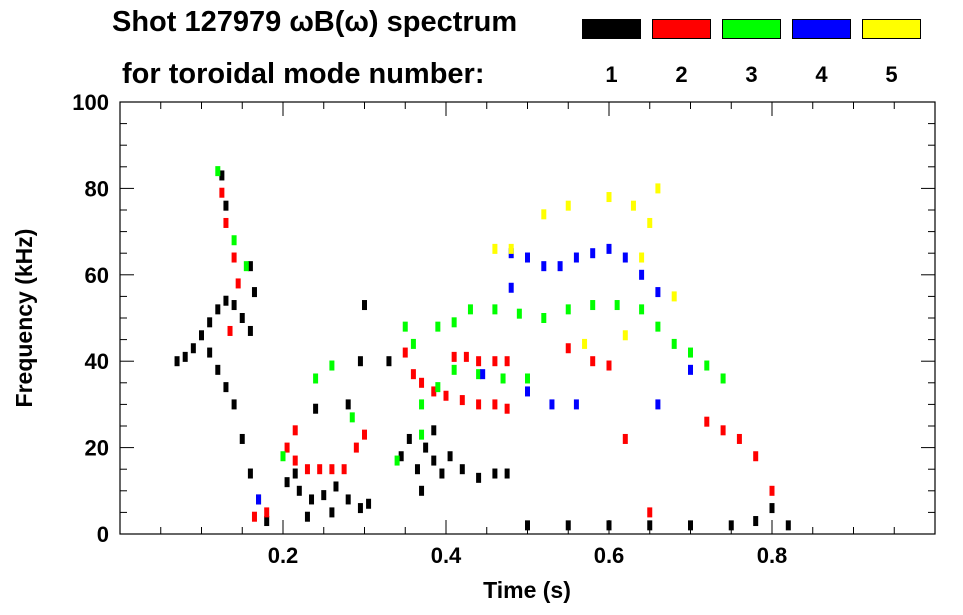 The width and height of the screenshot is (963, 615). What do you see at coordinates (24, 318) in the screenshot?
I see `y-axis-label: Frequency (kHz)` at bounding box center [24, 318].